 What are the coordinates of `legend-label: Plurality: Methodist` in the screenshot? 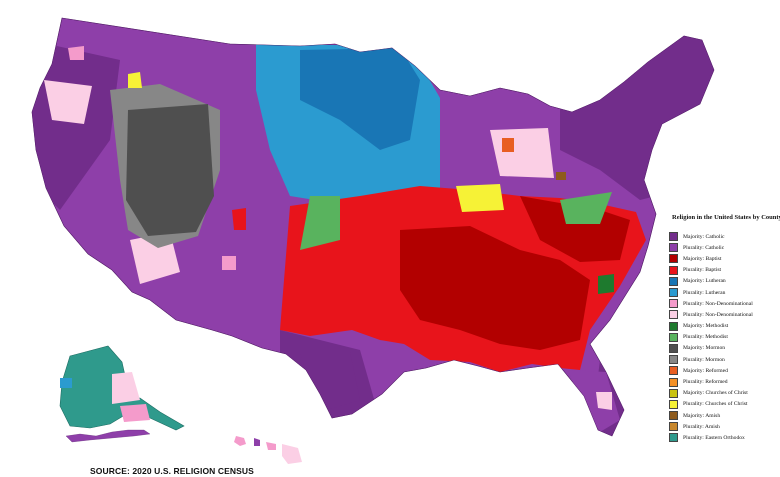 It's located at (705, 337).